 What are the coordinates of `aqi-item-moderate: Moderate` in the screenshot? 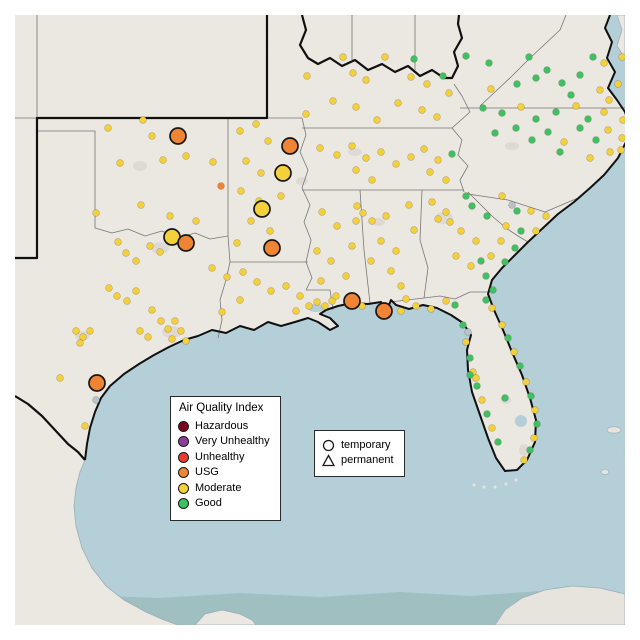 It's located at (224, 488).